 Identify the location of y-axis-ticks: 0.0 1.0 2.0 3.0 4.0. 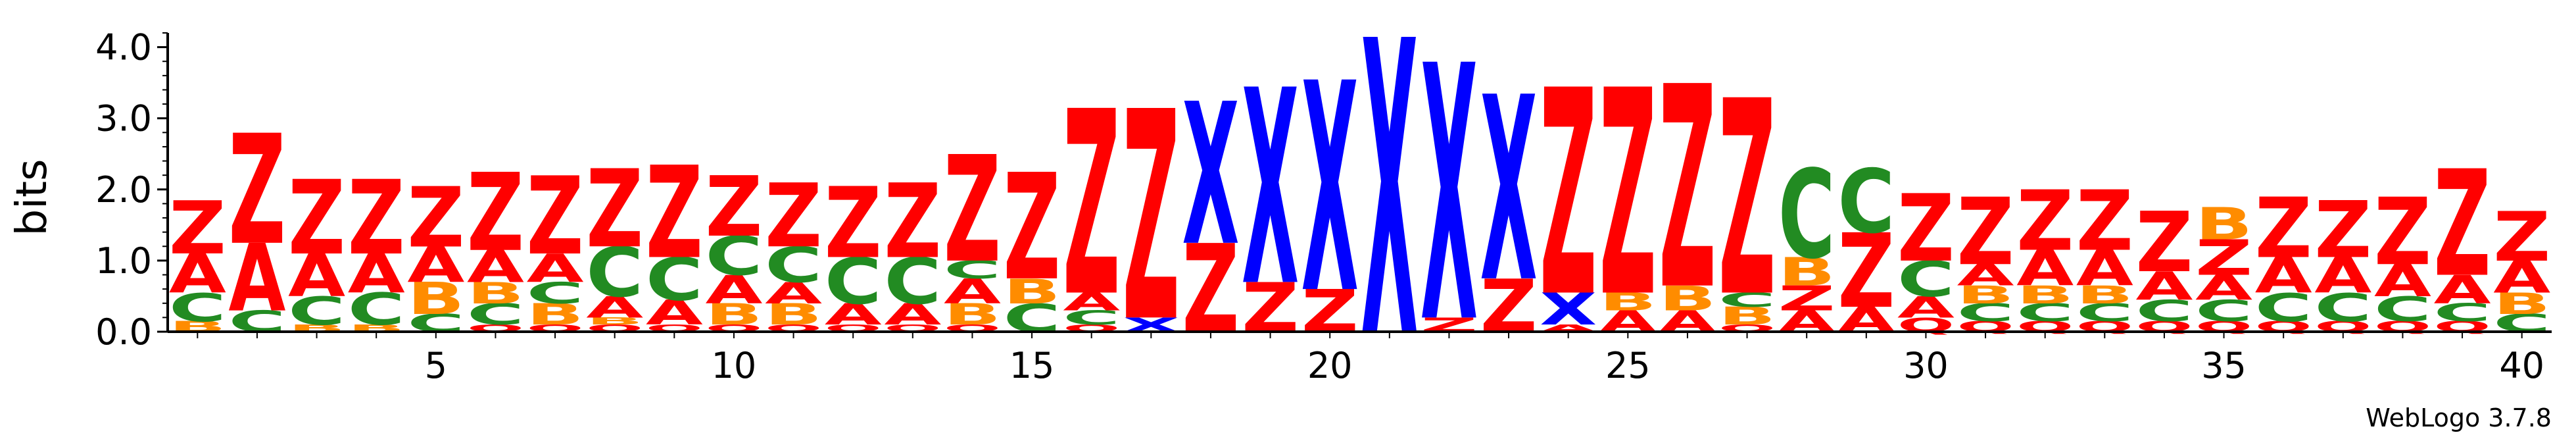
(131, 190).